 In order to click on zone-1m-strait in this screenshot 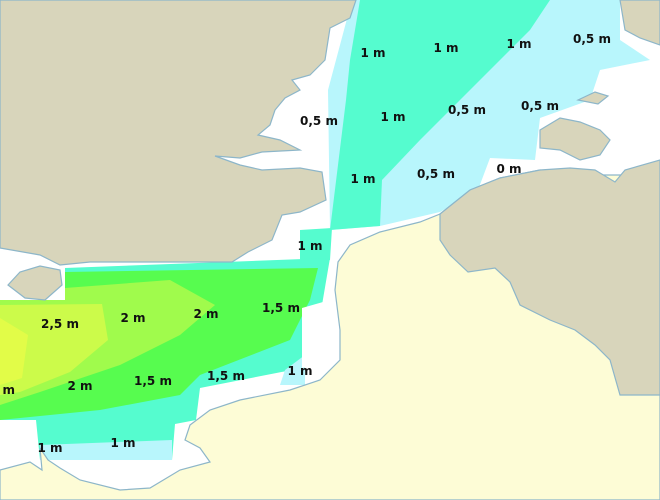, I will do `click(316, 248)`.